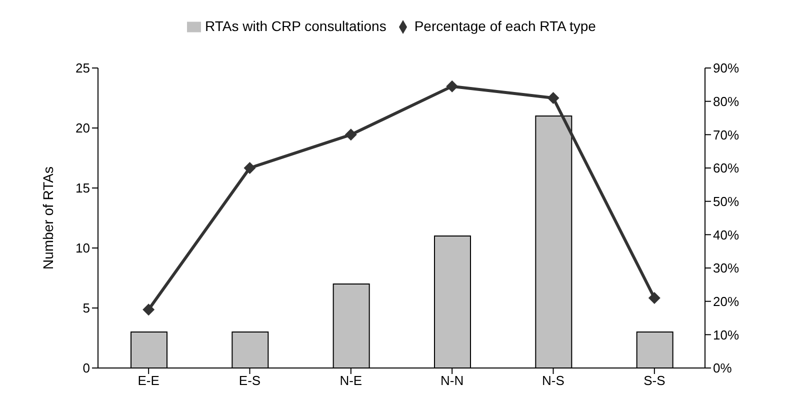 The width and height of the screenshot is (793, 418). Describe the element at coordinates (726, 334) in the screenshot. I see `y2-tick-label: 10%` at that location.